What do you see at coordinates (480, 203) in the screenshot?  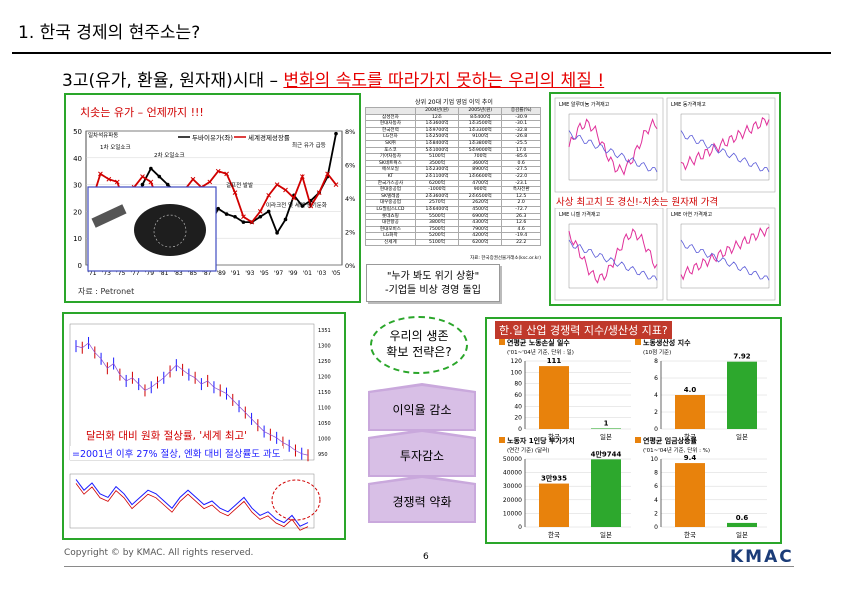 I see `table-cell: 2620억` at bounding box center [480, 203].